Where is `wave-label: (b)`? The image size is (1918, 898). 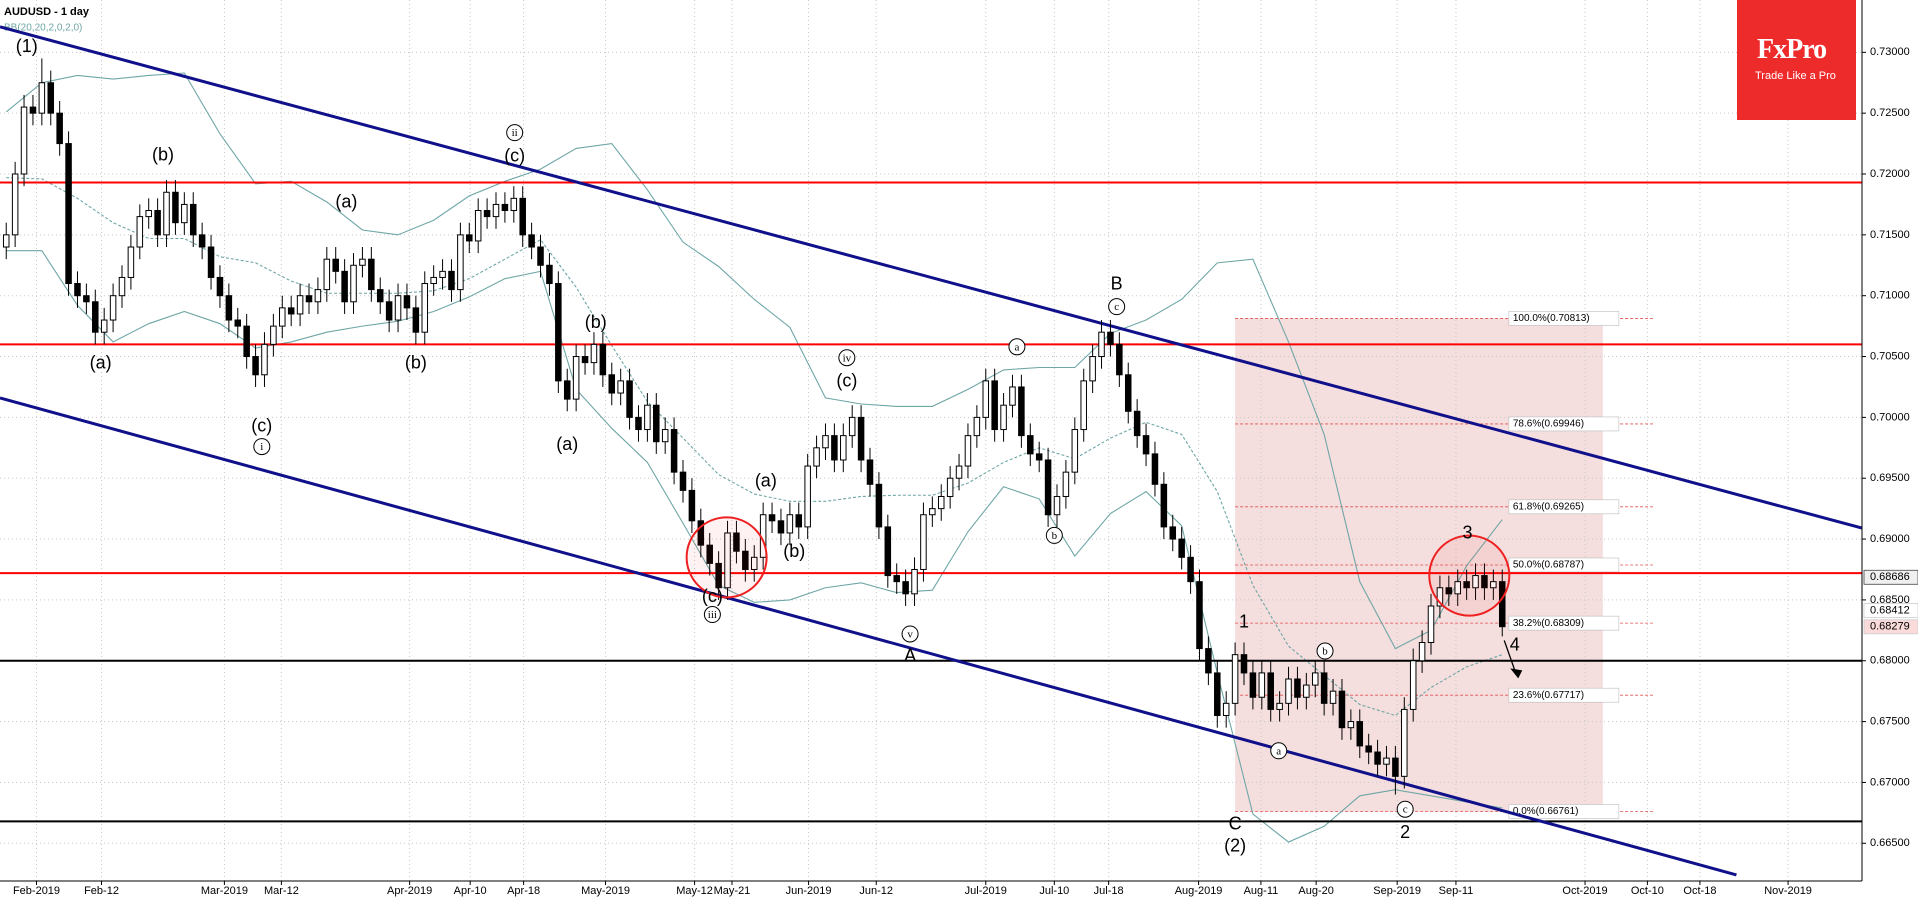 wave-label: (b) is located at coordinates (163, 154).